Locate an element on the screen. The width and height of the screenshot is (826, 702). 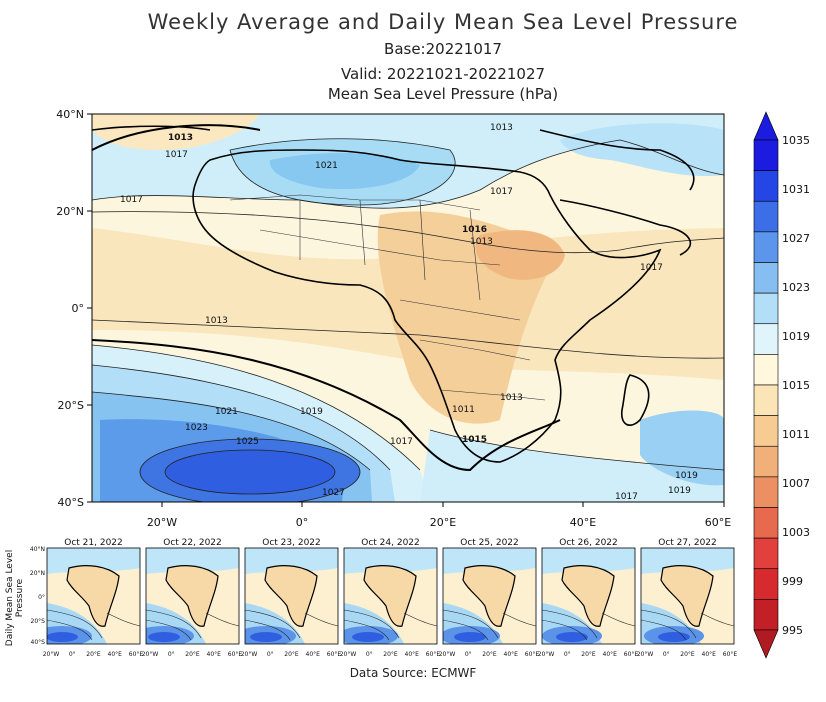
daily-map-title: Oct 22, 2022 is located at coordinates (192, 543).